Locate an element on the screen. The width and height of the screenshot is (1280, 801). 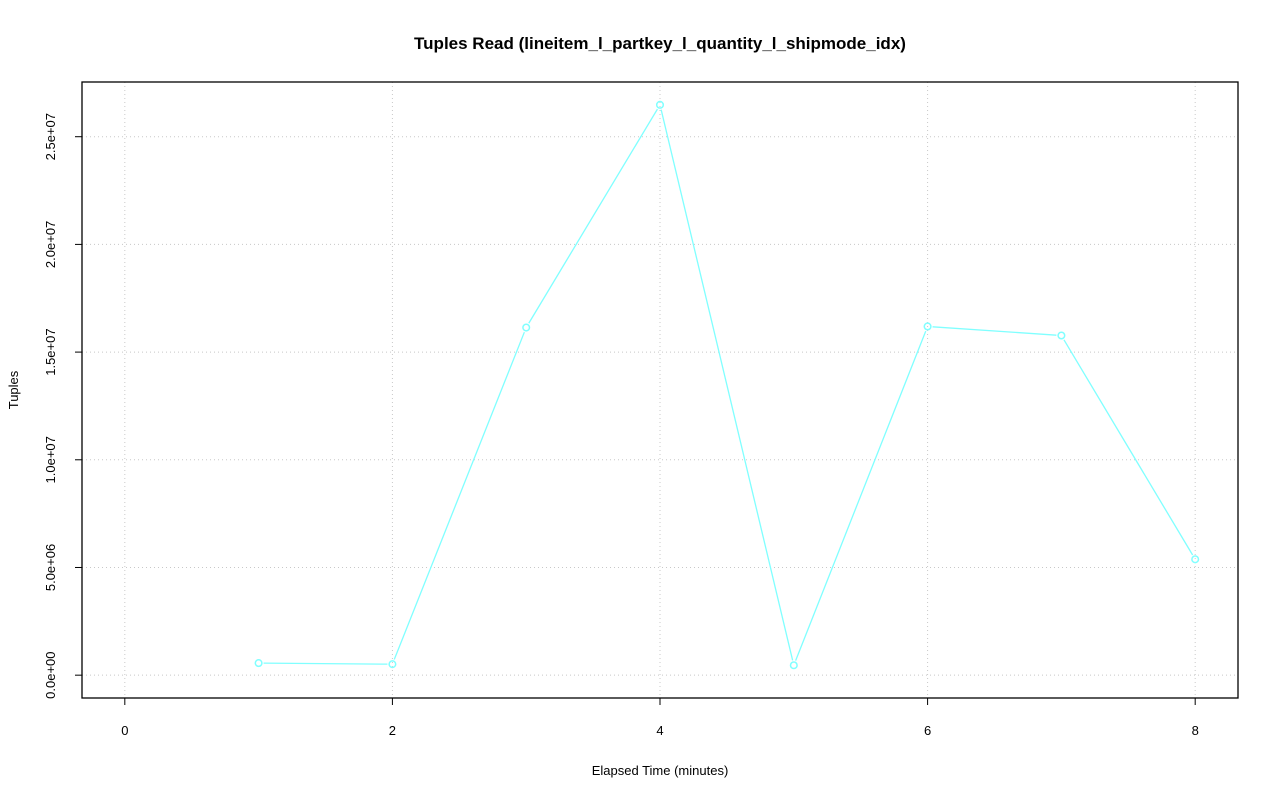
y-axis-label: Tuples is located at coordinates (13, 389).